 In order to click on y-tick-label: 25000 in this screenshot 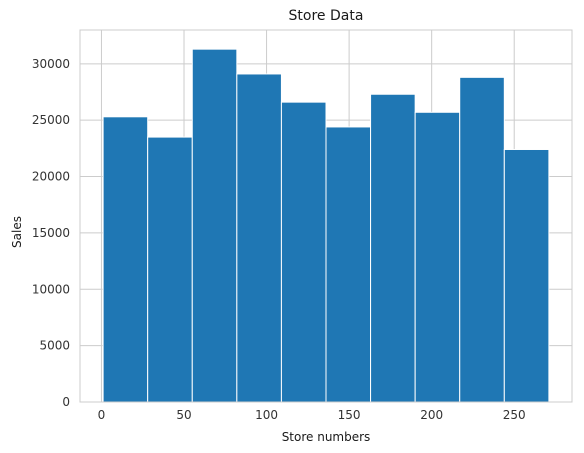, I will do `click(51, 120)`.